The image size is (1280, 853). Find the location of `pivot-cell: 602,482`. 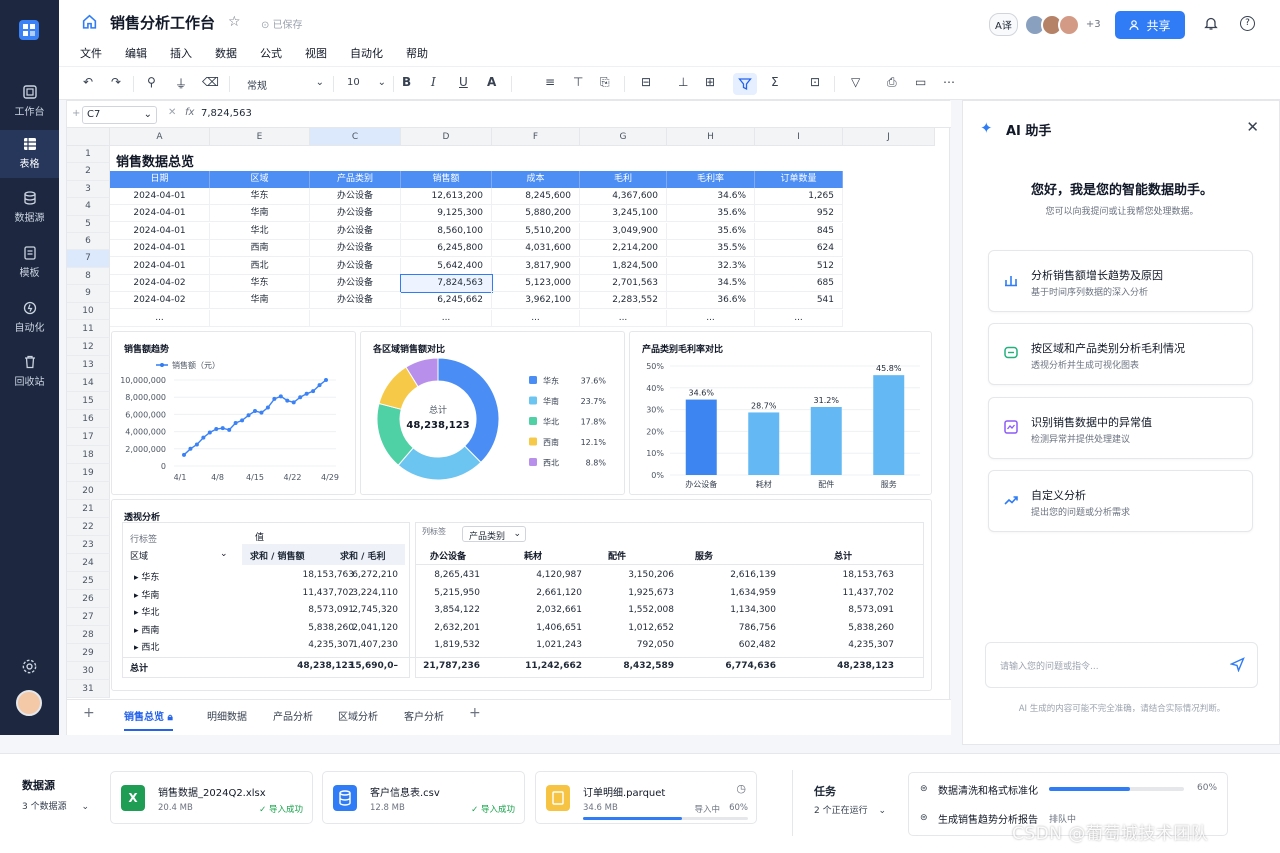

pivot-cell: 602,482 is located at coordinates (757, 645).